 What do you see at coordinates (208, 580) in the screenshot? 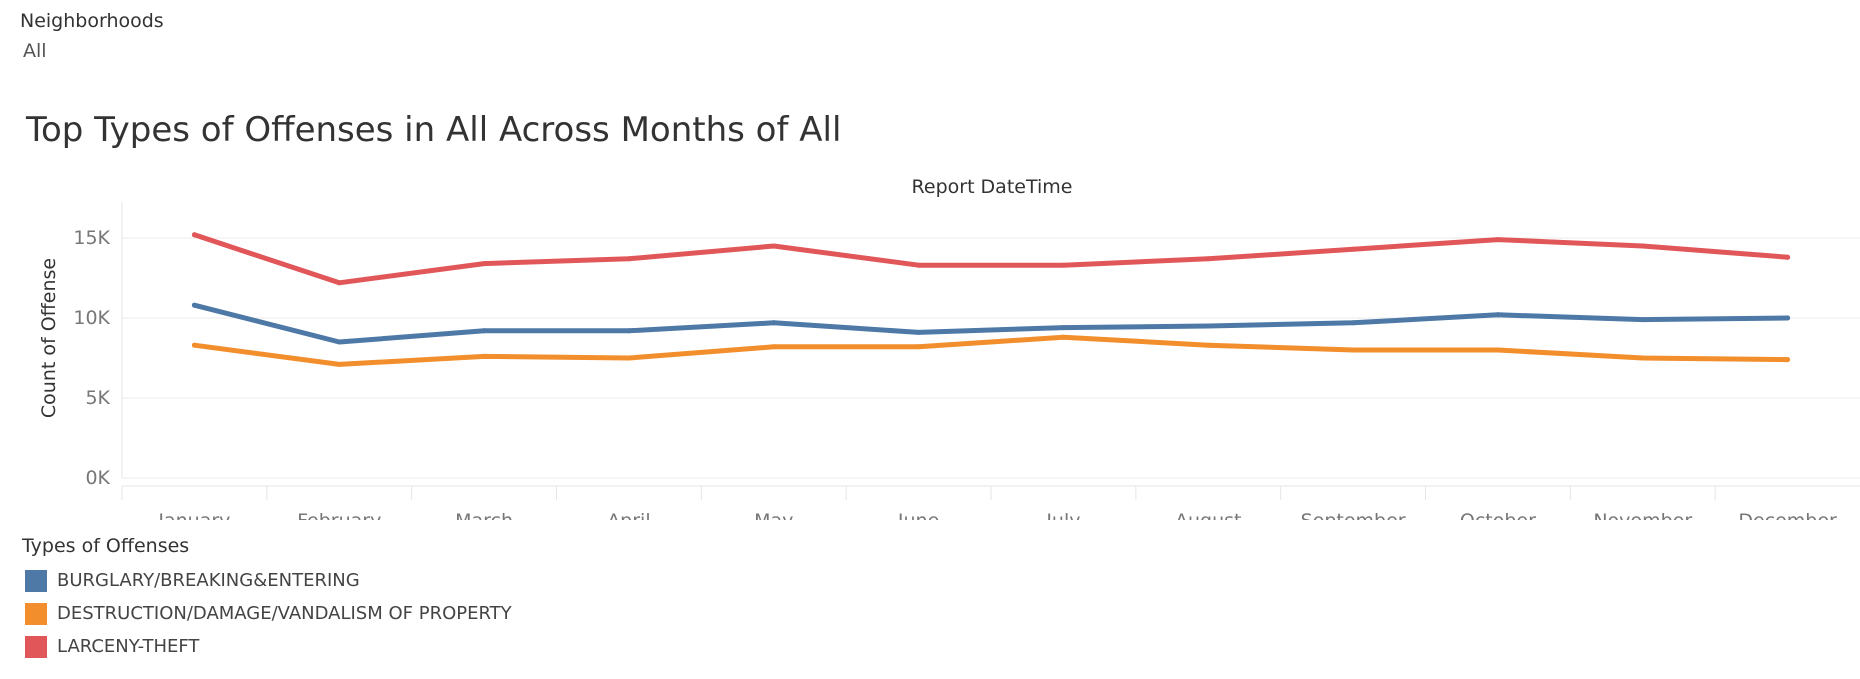
I see `legend-label: BURGLARY/BREAKING&ENTERING` at bounding box center [208, 580].